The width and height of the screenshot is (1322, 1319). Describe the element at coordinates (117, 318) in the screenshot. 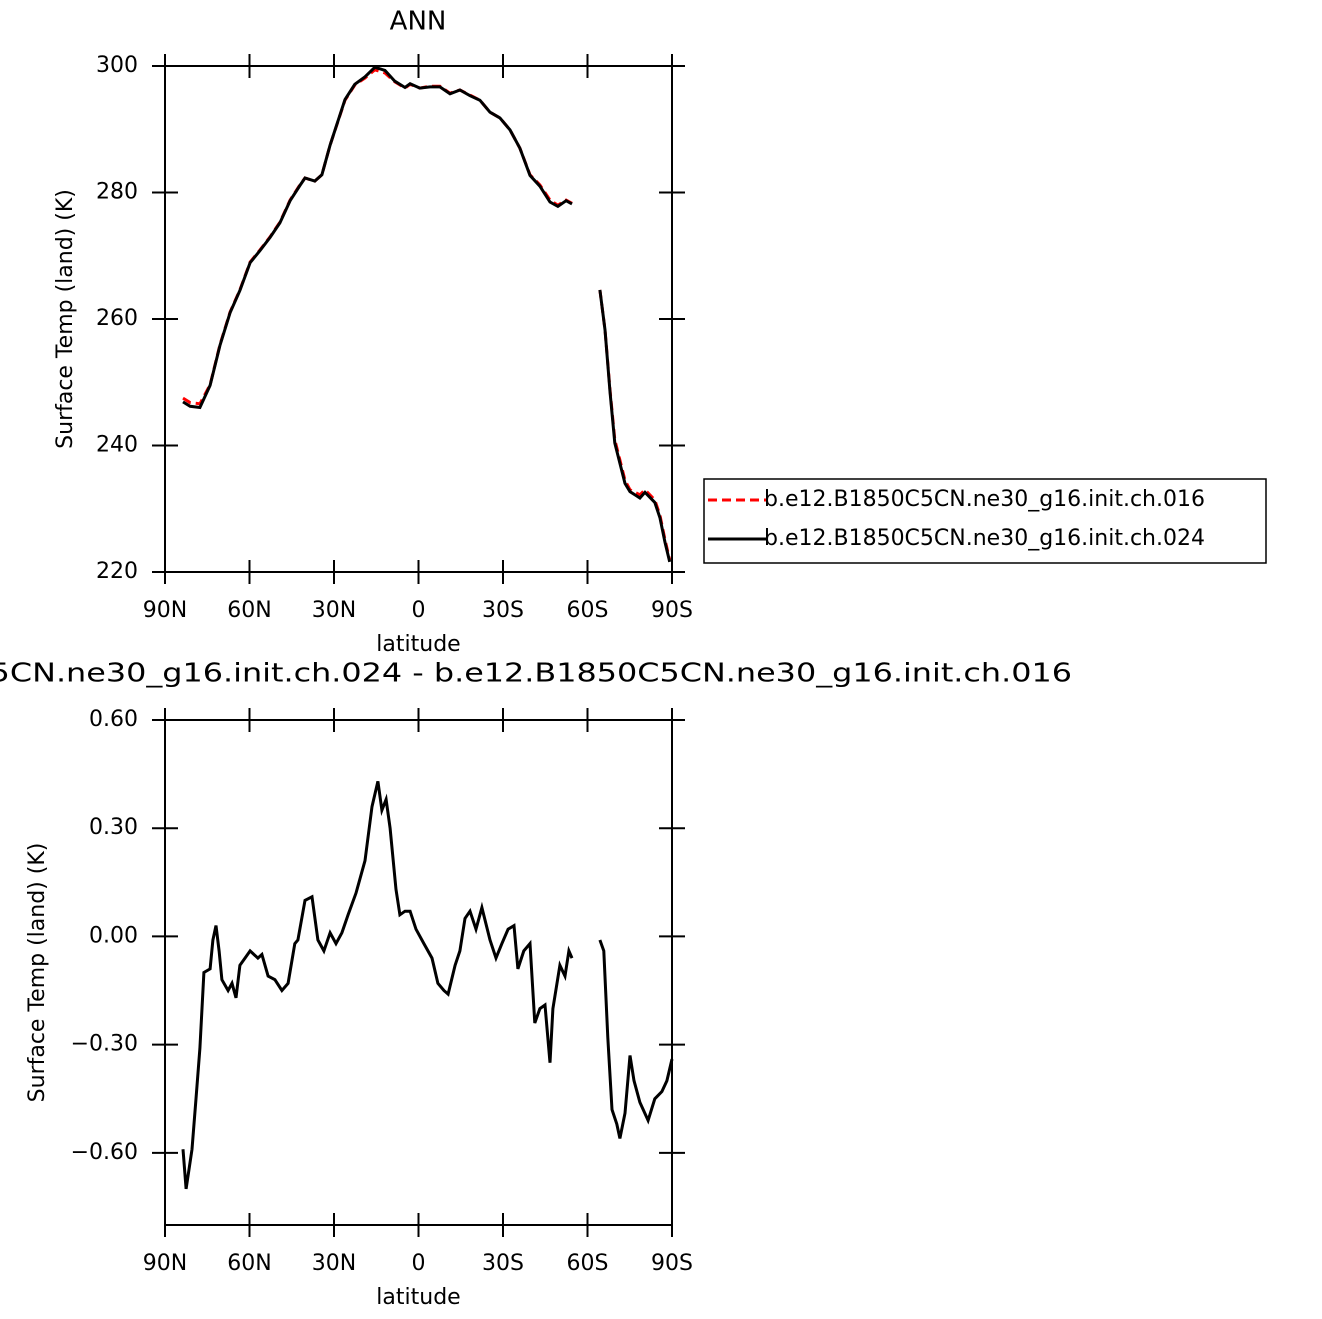

I see `y-tick-label: 260` at that location.